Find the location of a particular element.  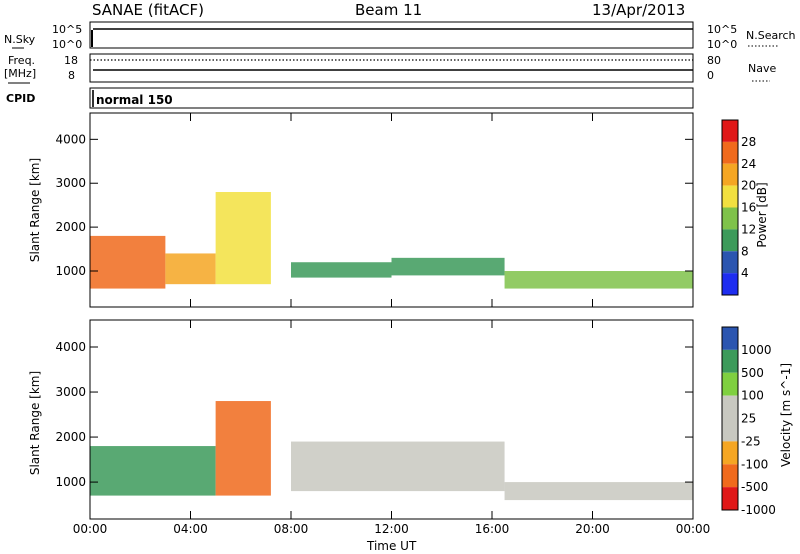

velocity-colorbar-tick: -25 is located at coordinates (751, 441).